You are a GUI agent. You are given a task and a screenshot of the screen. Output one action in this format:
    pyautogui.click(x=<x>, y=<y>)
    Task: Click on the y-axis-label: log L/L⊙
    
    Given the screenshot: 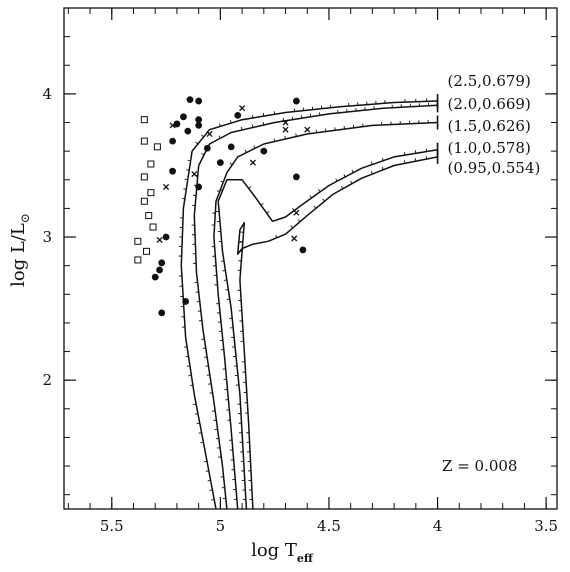 What is the action you would take?
    pyautogui.click(x=20, y=250)
    